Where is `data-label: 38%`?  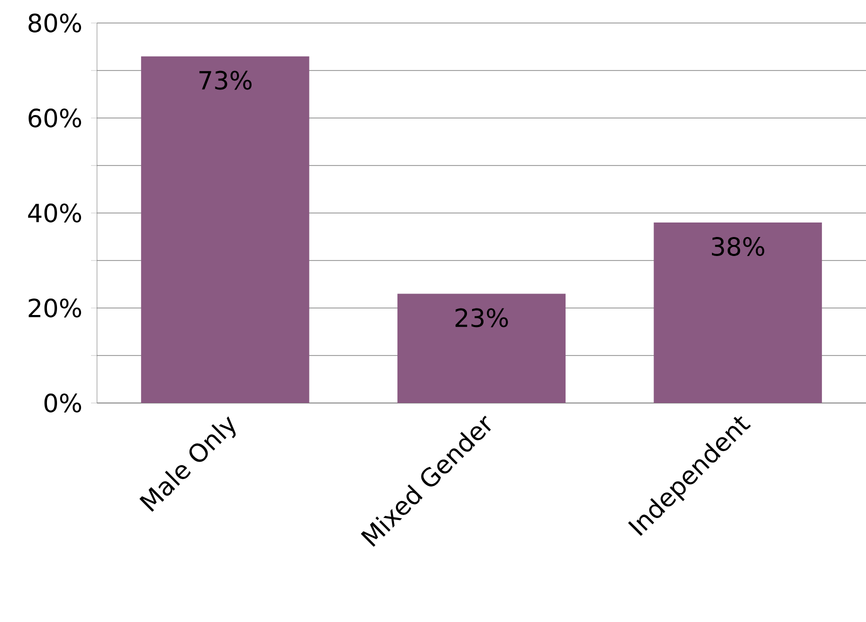 data-label: 38% is located at coordinates (738, 246).